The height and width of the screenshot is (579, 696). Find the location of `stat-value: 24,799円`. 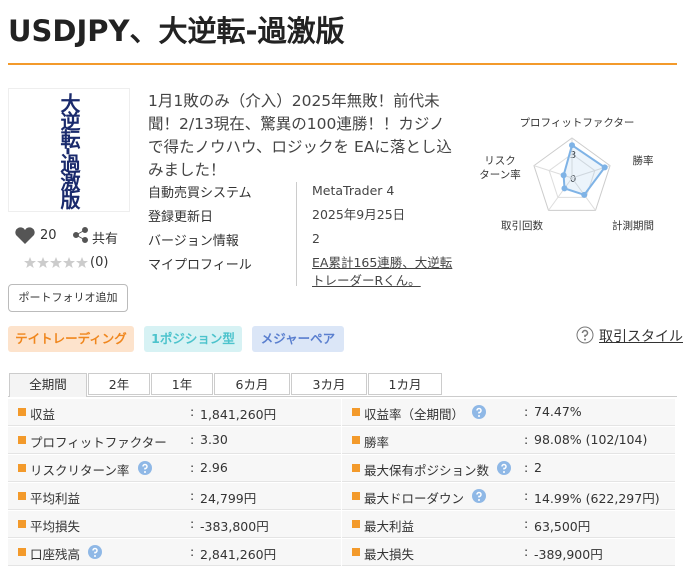

stat-value: 24,799円 is located at coordinates (228, 498).